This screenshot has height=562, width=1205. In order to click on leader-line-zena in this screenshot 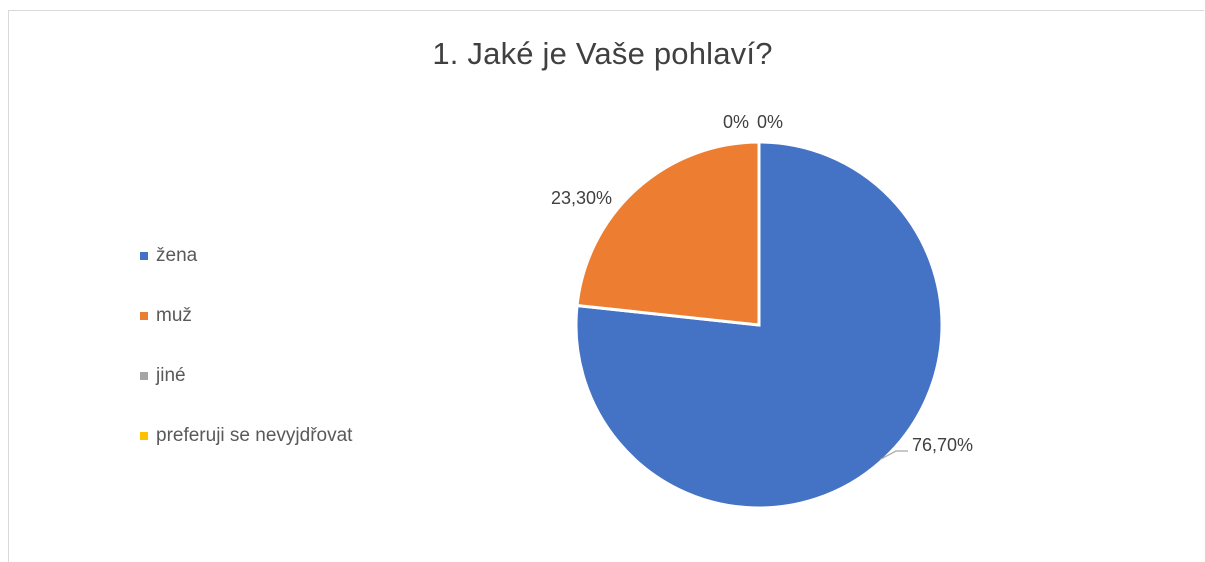, I will do `click(893, 455)`.